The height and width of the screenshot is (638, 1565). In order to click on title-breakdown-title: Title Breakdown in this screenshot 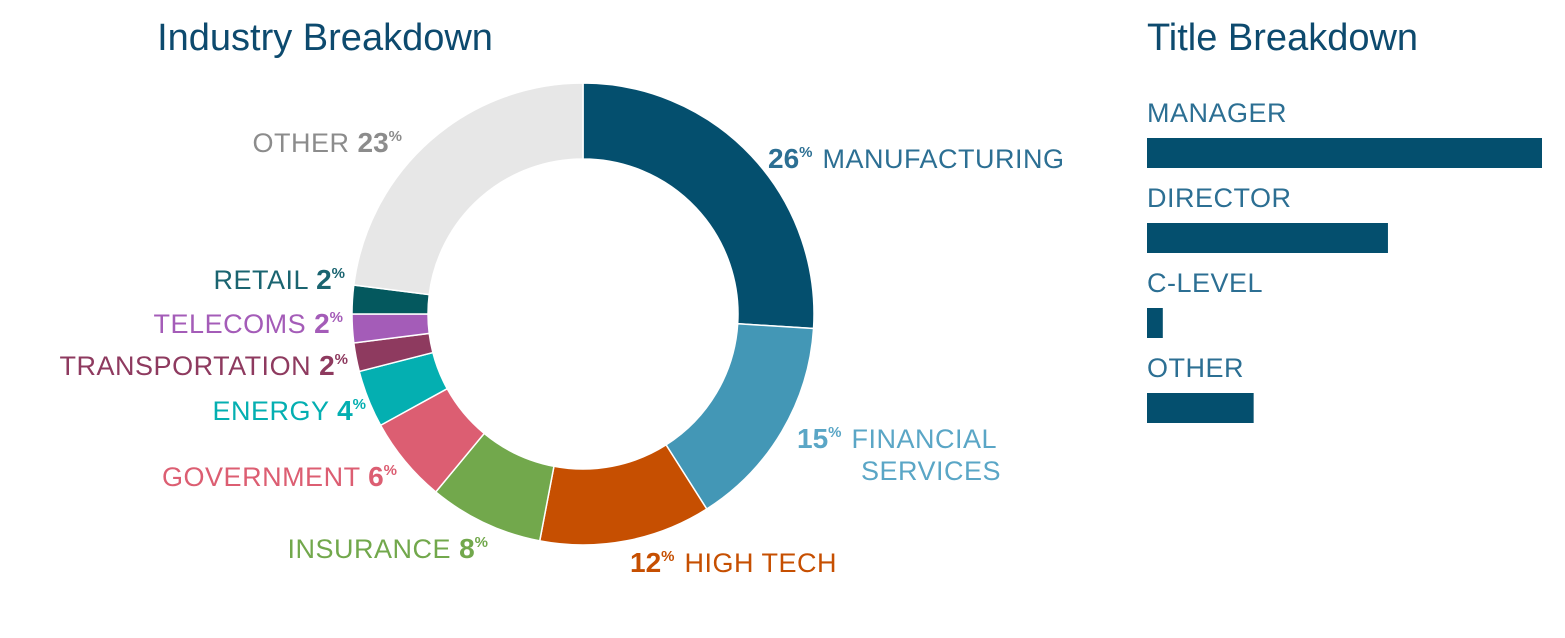, I will do `click(1282, 38)`.